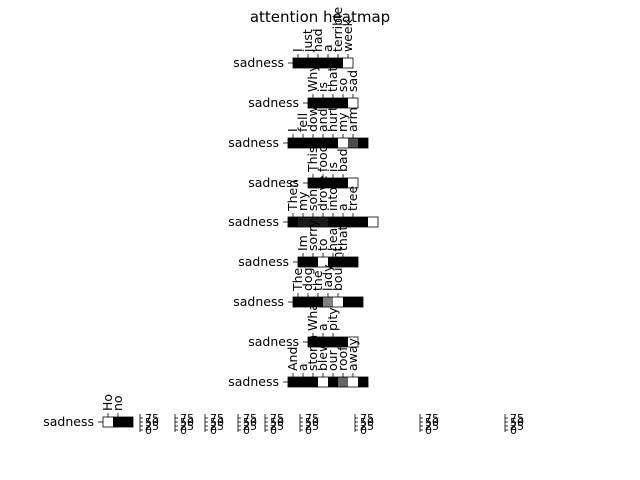 This screenshot has height=480, width=640. I want to click on token-label: son, so click(312, 200).